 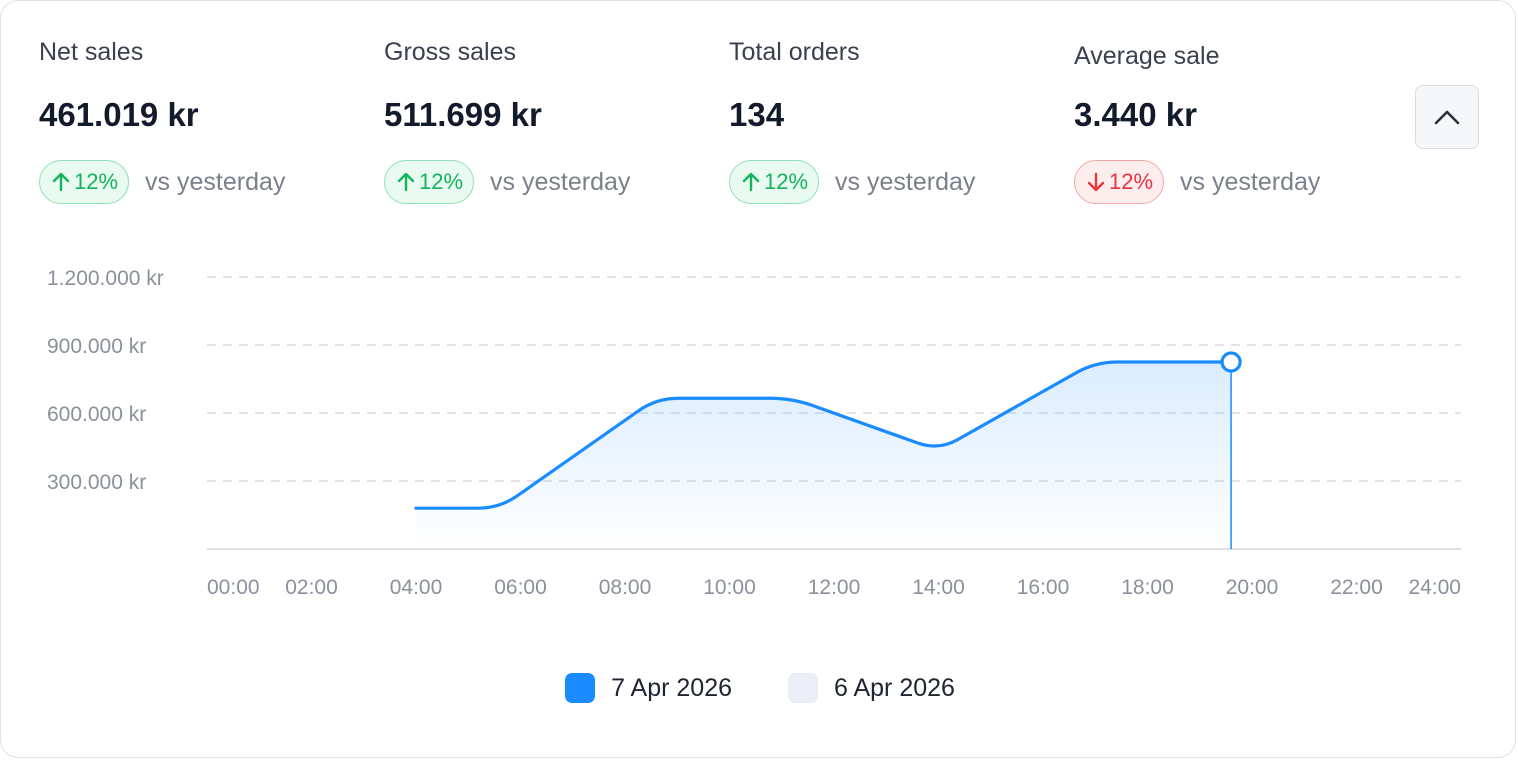 I want to click on x-tick-label: 00:00, so click(x=233, y=587).